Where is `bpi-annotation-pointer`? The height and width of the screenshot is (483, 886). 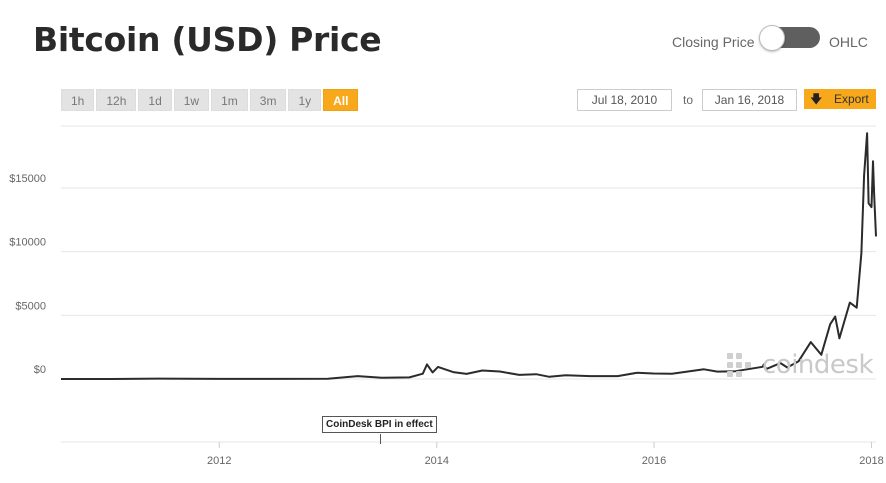
bpi-annotation-pointer is located at coordinates (380, 439).